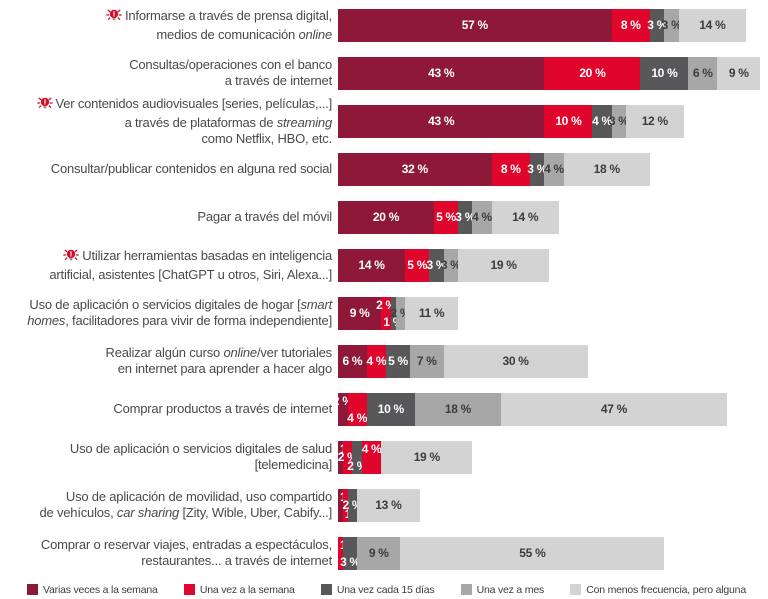 The width and height of the screenshot is (768, 599). I want to click on bar-segment: 30 %, so click(515, 361).